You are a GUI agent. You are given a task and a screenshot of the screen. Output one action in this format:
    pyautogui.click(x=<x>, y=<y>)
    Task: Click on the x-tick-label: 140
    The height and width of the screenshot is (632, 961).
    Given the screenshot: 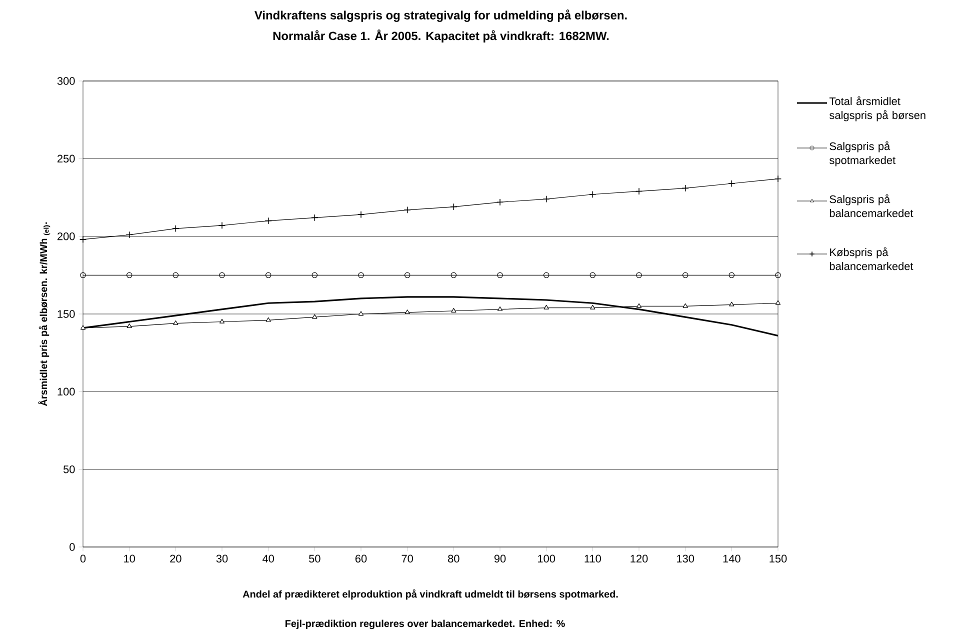 What is the action you would take?
    pyautogui.click(x=731, y=558)
    